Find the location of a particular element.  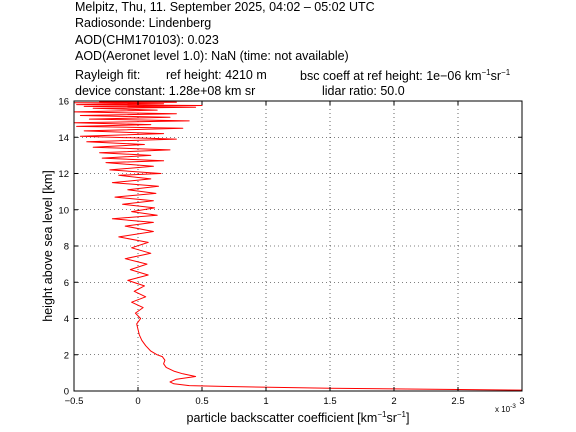

bsc-coeff: bsc coeff at ref height: 1e−06 km−1sr−1 is located at coordinates (405, 76).